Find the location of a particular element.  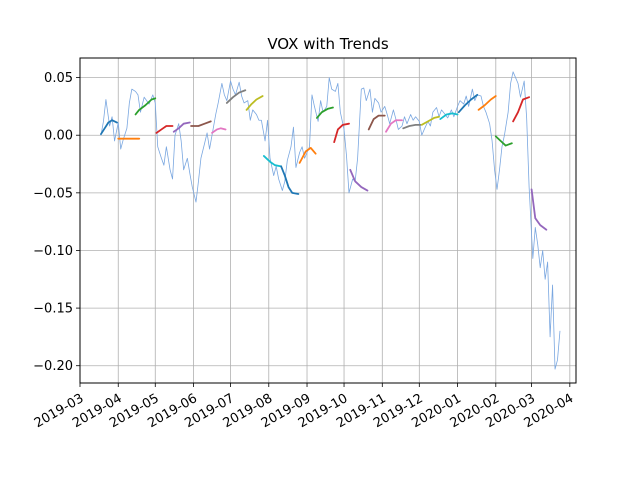

y-tick-label: 0.05 is located at coordinates (58, 78).